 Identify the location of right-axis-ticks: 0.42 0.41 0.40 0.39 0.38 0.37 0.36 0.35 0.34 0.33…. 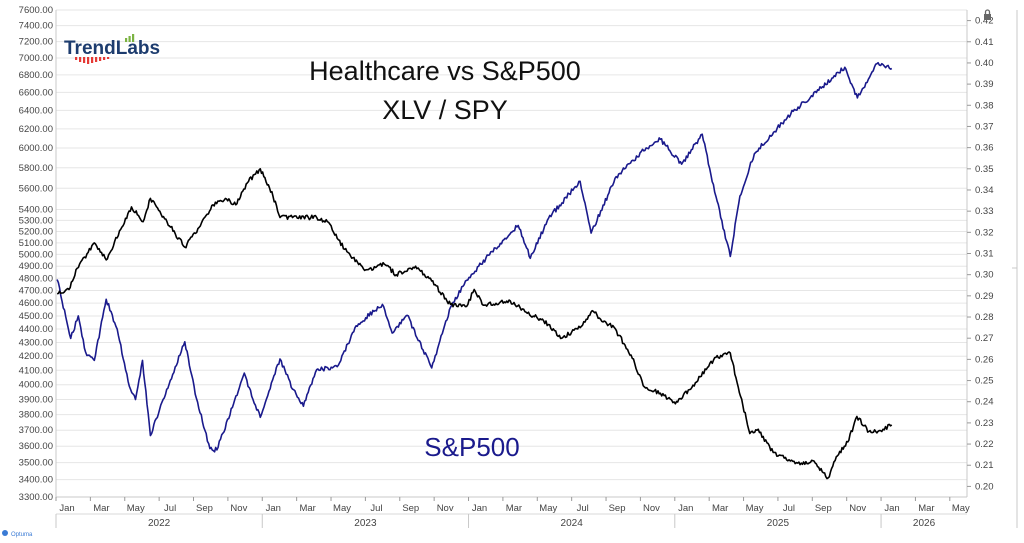
(980, 254).